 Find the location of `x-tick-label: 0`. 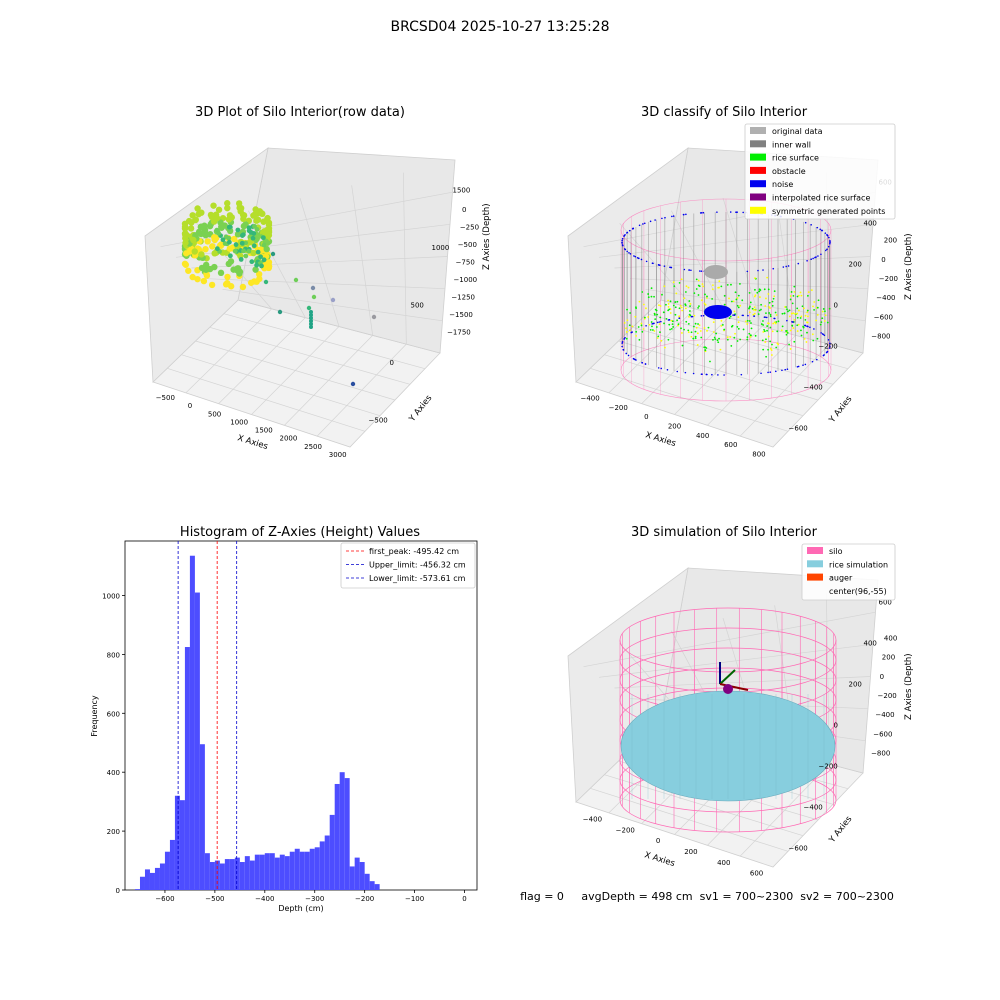

x-tick-label: 0 is located at coordinates (464, 899).